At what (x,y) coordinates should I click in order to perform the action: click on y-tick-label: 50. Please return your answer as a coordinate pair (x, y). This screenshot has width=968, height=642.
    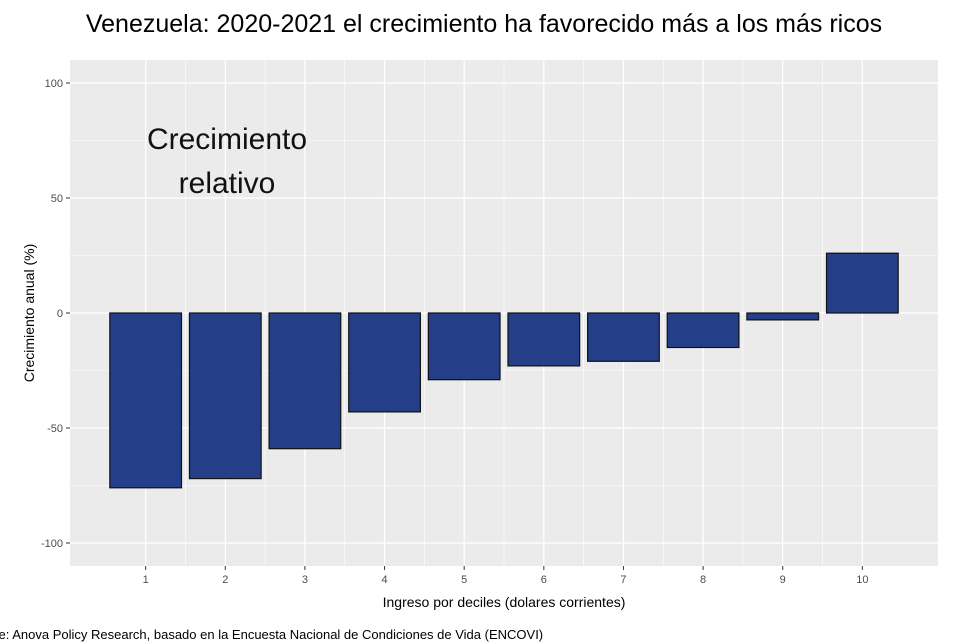
    Looking at the image, I should click on (57, 199).